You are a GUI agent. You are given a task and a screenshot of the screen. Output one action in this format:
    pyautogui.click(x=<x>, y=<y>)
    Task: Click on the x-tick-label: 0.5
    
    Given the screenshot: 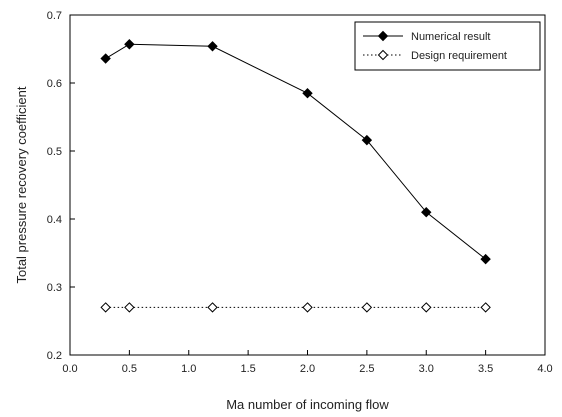 What is the action you would take?
    pyautogui.click(x=129, y=369)
    